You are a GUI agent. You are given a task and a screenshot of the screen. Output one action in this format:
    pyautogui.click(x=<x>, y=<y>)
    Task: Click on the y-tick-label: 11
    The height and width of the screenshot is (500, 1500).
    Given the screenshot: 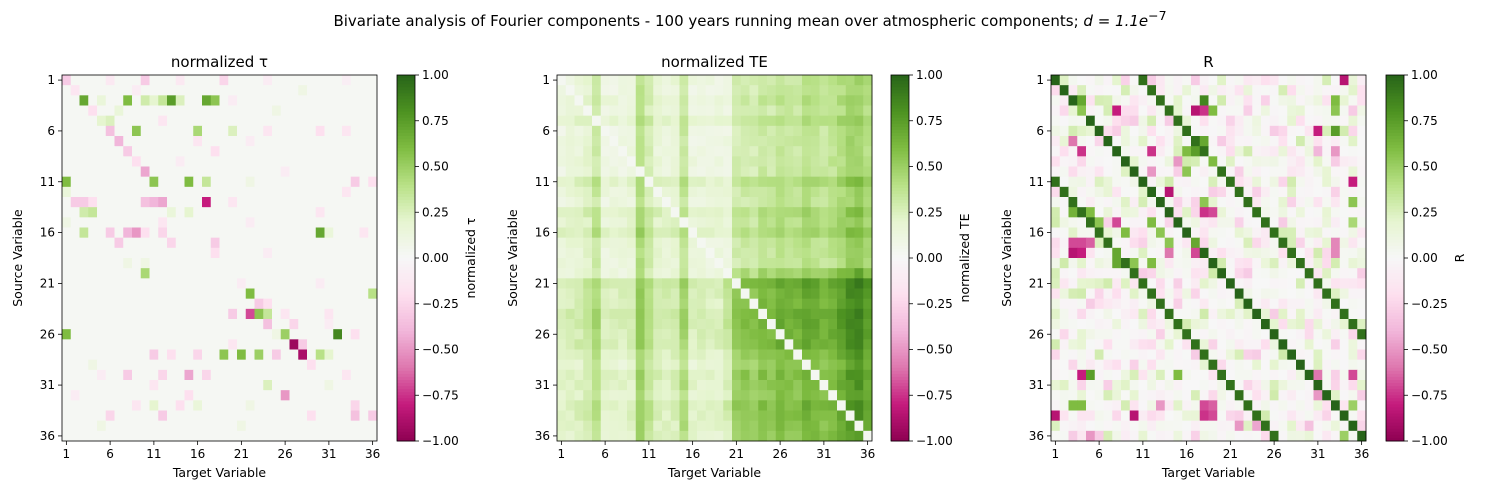 What is the action you would take?
    pyautogui.click(x=47, y=182)
    